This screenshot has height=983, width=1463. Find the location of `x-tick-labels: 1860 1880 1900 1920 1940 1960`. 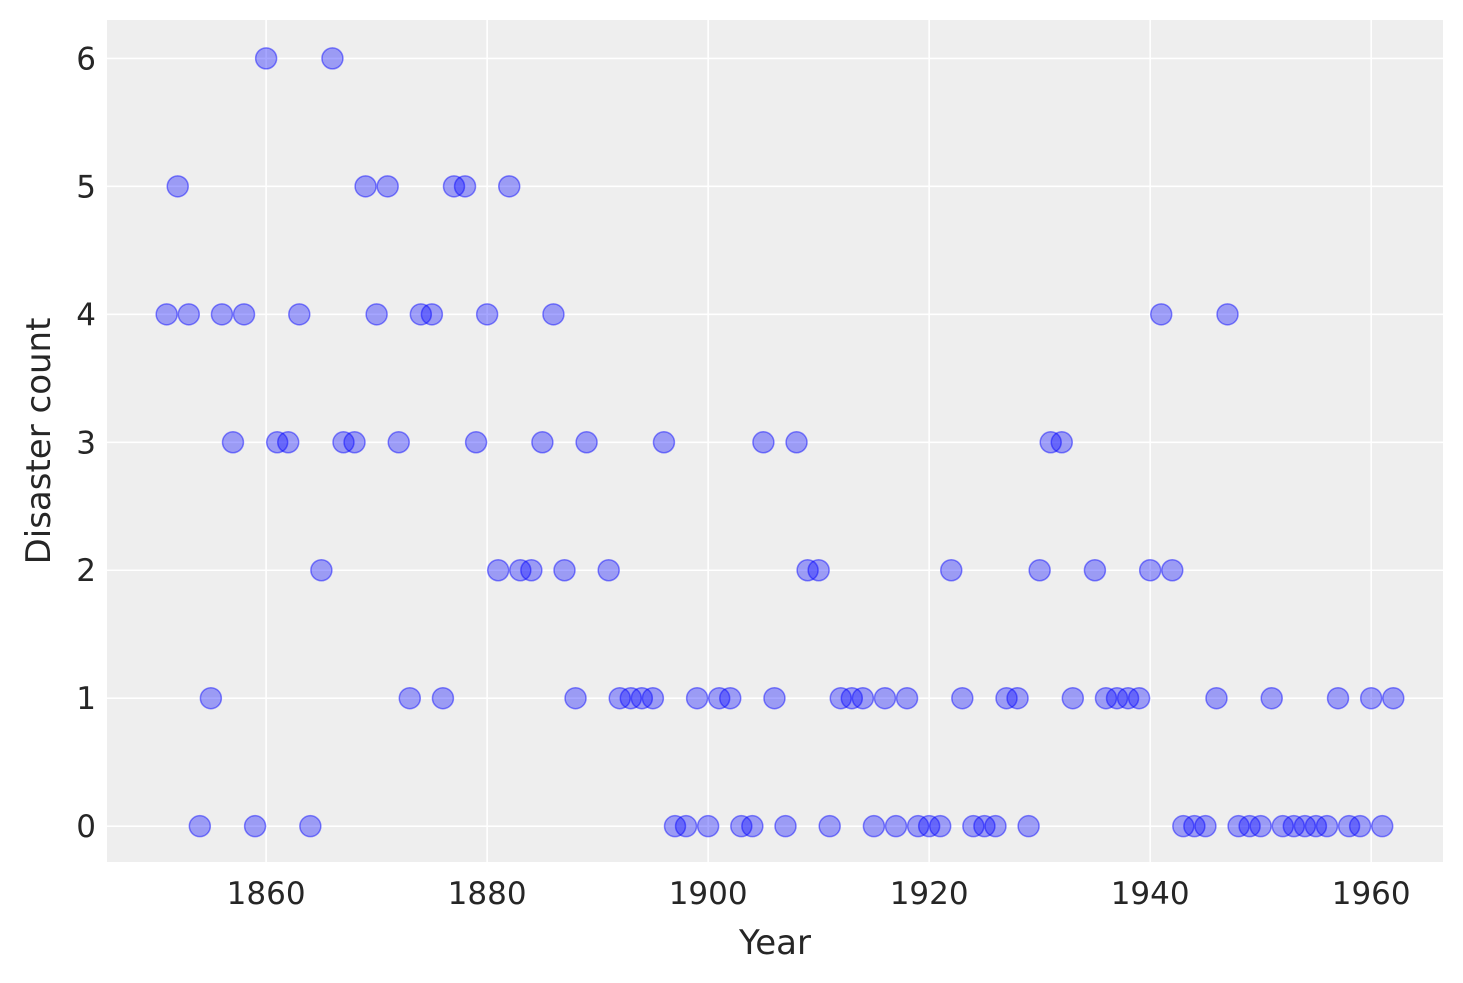

x-tick-labels: 1860 1880 1900 1920 1940 1960 is located at coordinates (819, 894).